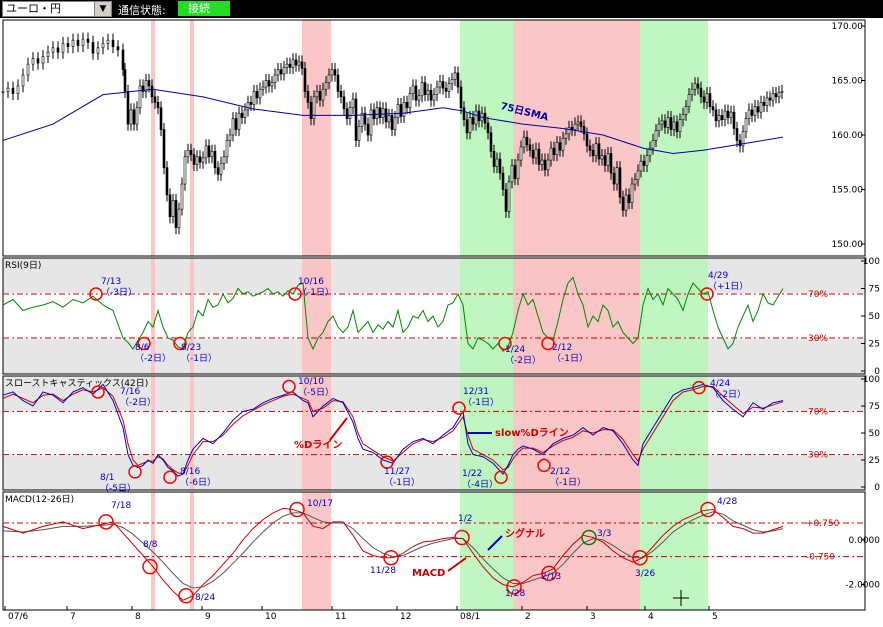  I want to click on chevron-down-icon: ▼, so click(102, 9).